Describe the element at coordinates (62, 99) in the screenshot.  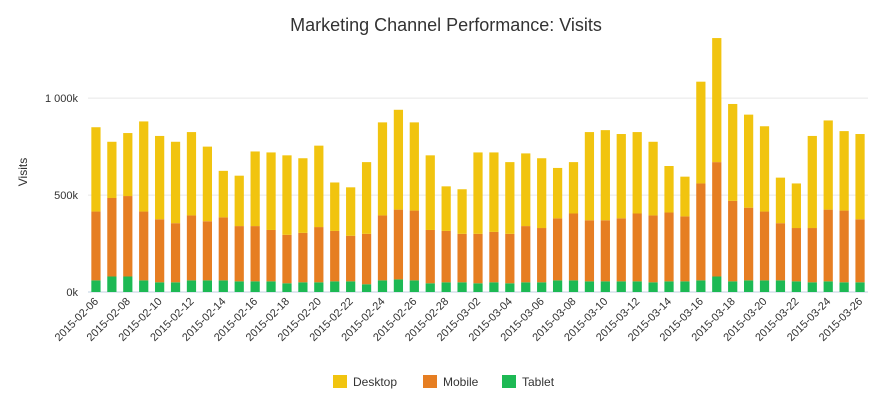
I see `y-tick-label: 1 000k` at that location.